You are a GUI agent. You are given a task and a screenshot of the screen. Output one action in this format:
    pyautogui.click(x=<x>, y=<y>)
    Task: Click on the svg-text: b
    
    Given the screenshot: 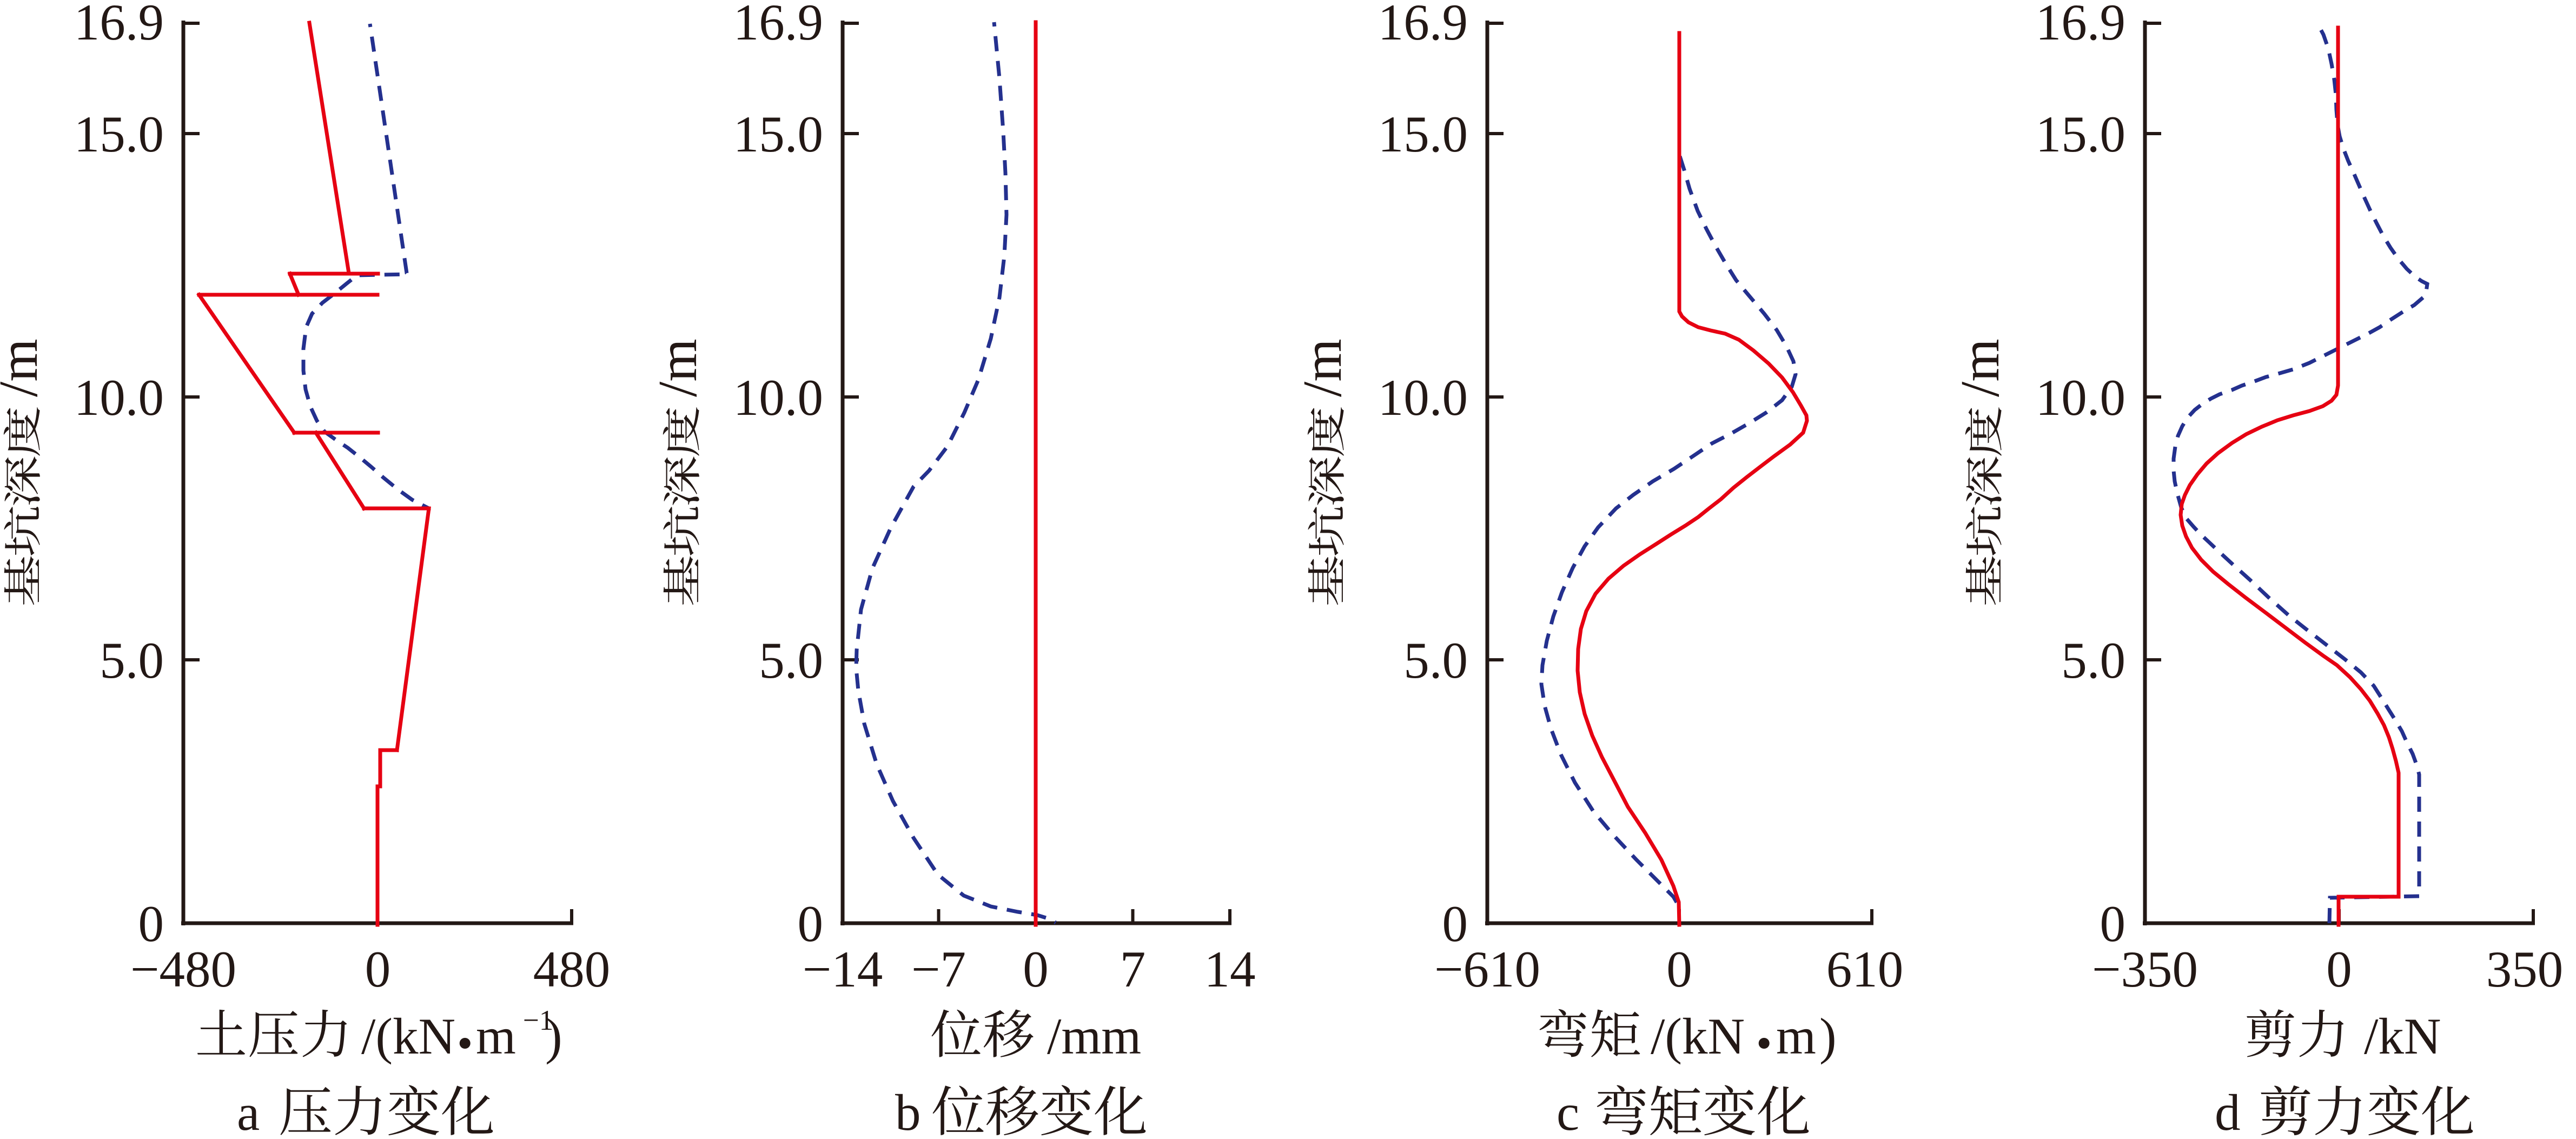 What is the action you would take?
    pyautogui.click(x=908, y=1111)
    